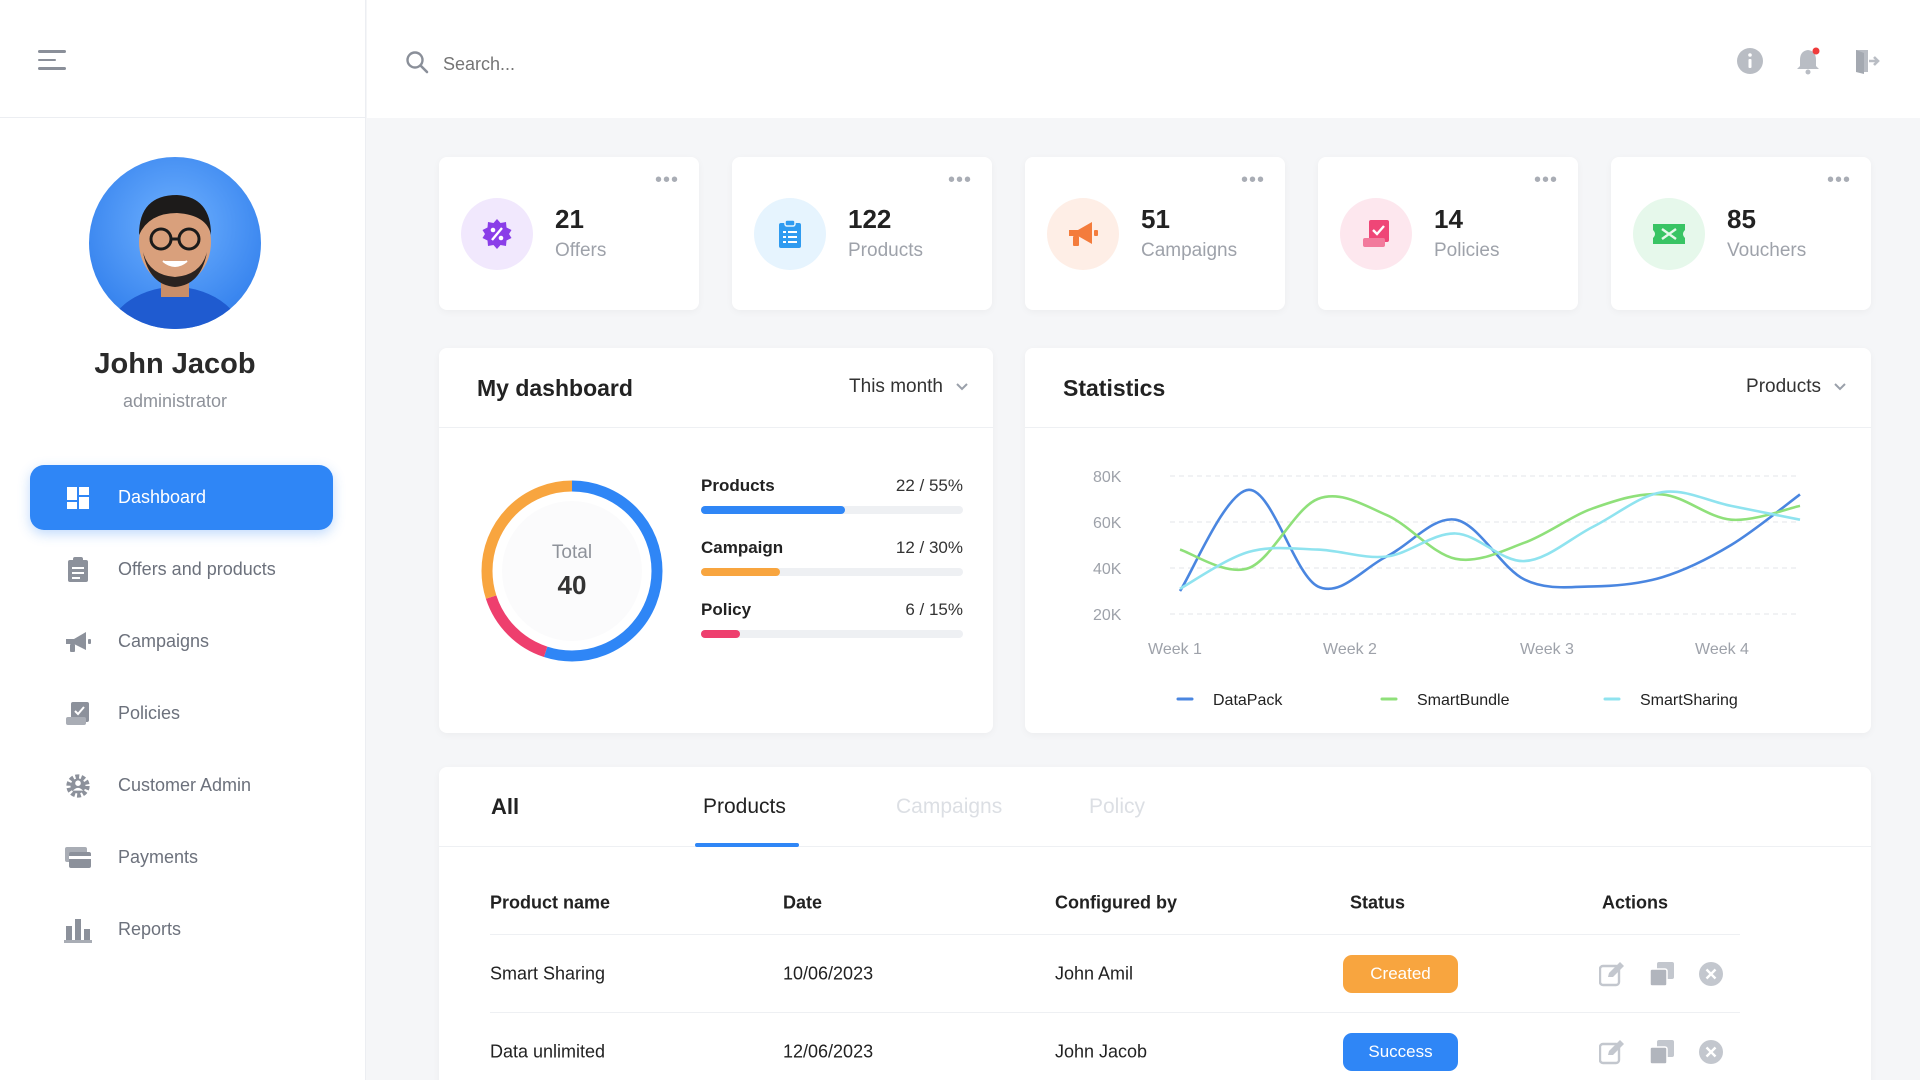  What do you see at coordinates (742, 547) in the screenshot?
I see `progress-name: Campaign` at bounding box center [742, 547].